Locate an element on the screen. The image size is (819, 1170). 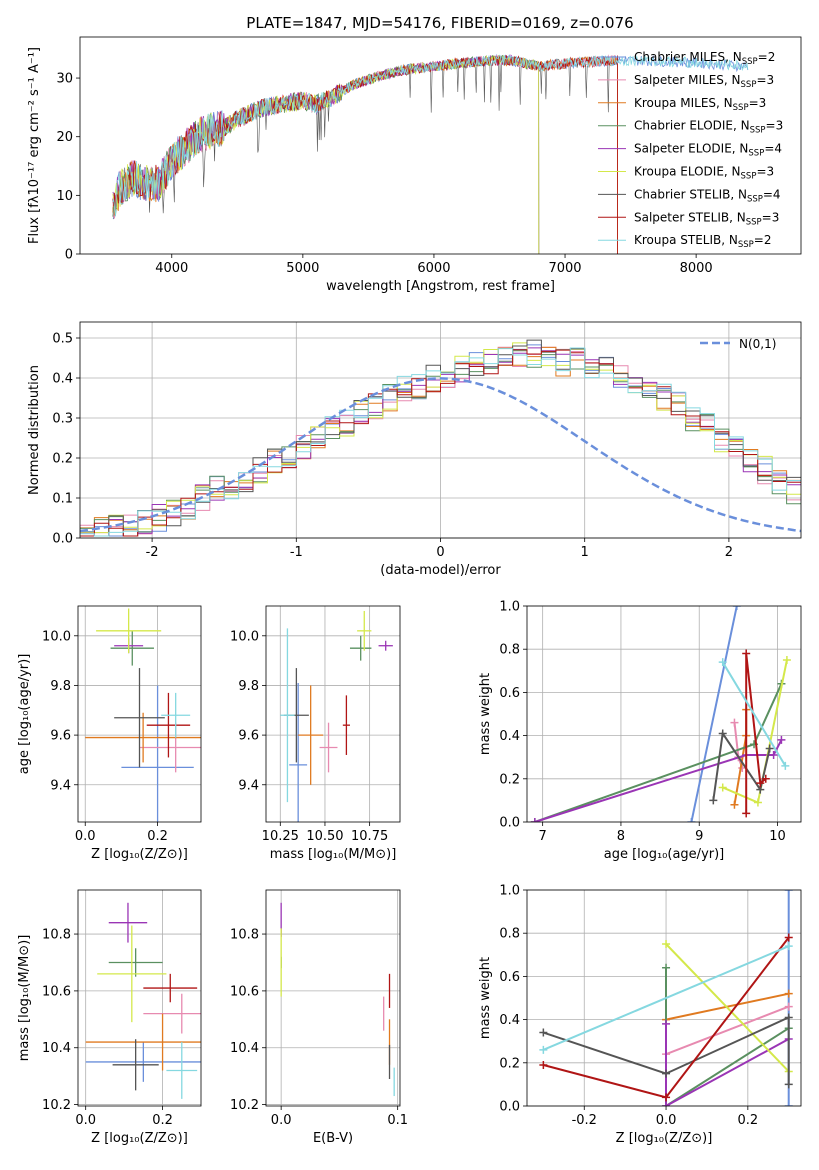
y-tick-label: 0.1 is located at coordinates (62, 499).